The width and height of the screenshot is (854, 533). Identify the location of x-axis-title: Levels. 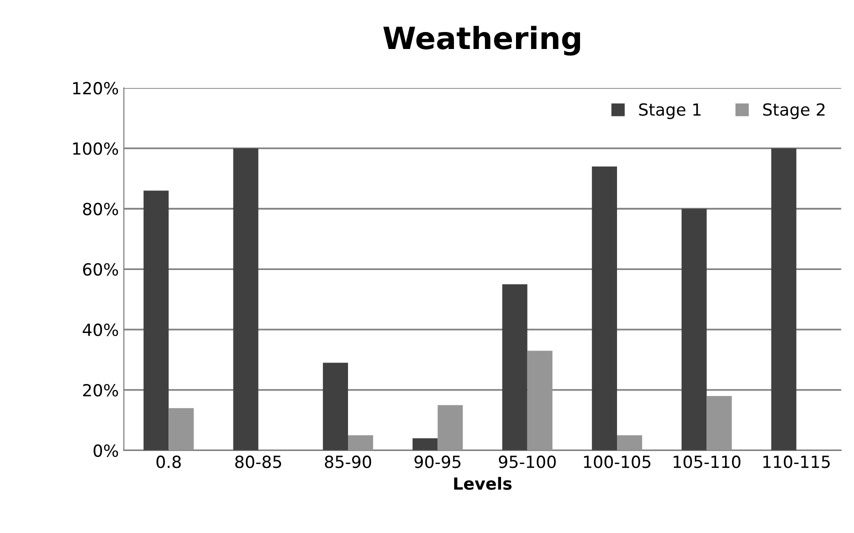
(483, 483).